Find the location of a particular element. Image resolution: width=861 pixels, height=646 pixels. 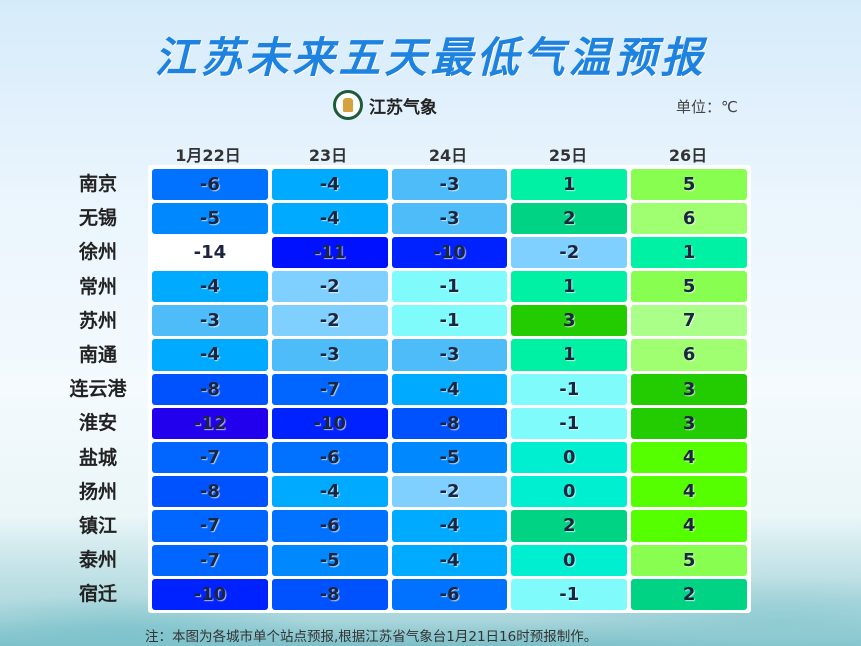

city-label: 徐州 is located at coordinates (97, 252).